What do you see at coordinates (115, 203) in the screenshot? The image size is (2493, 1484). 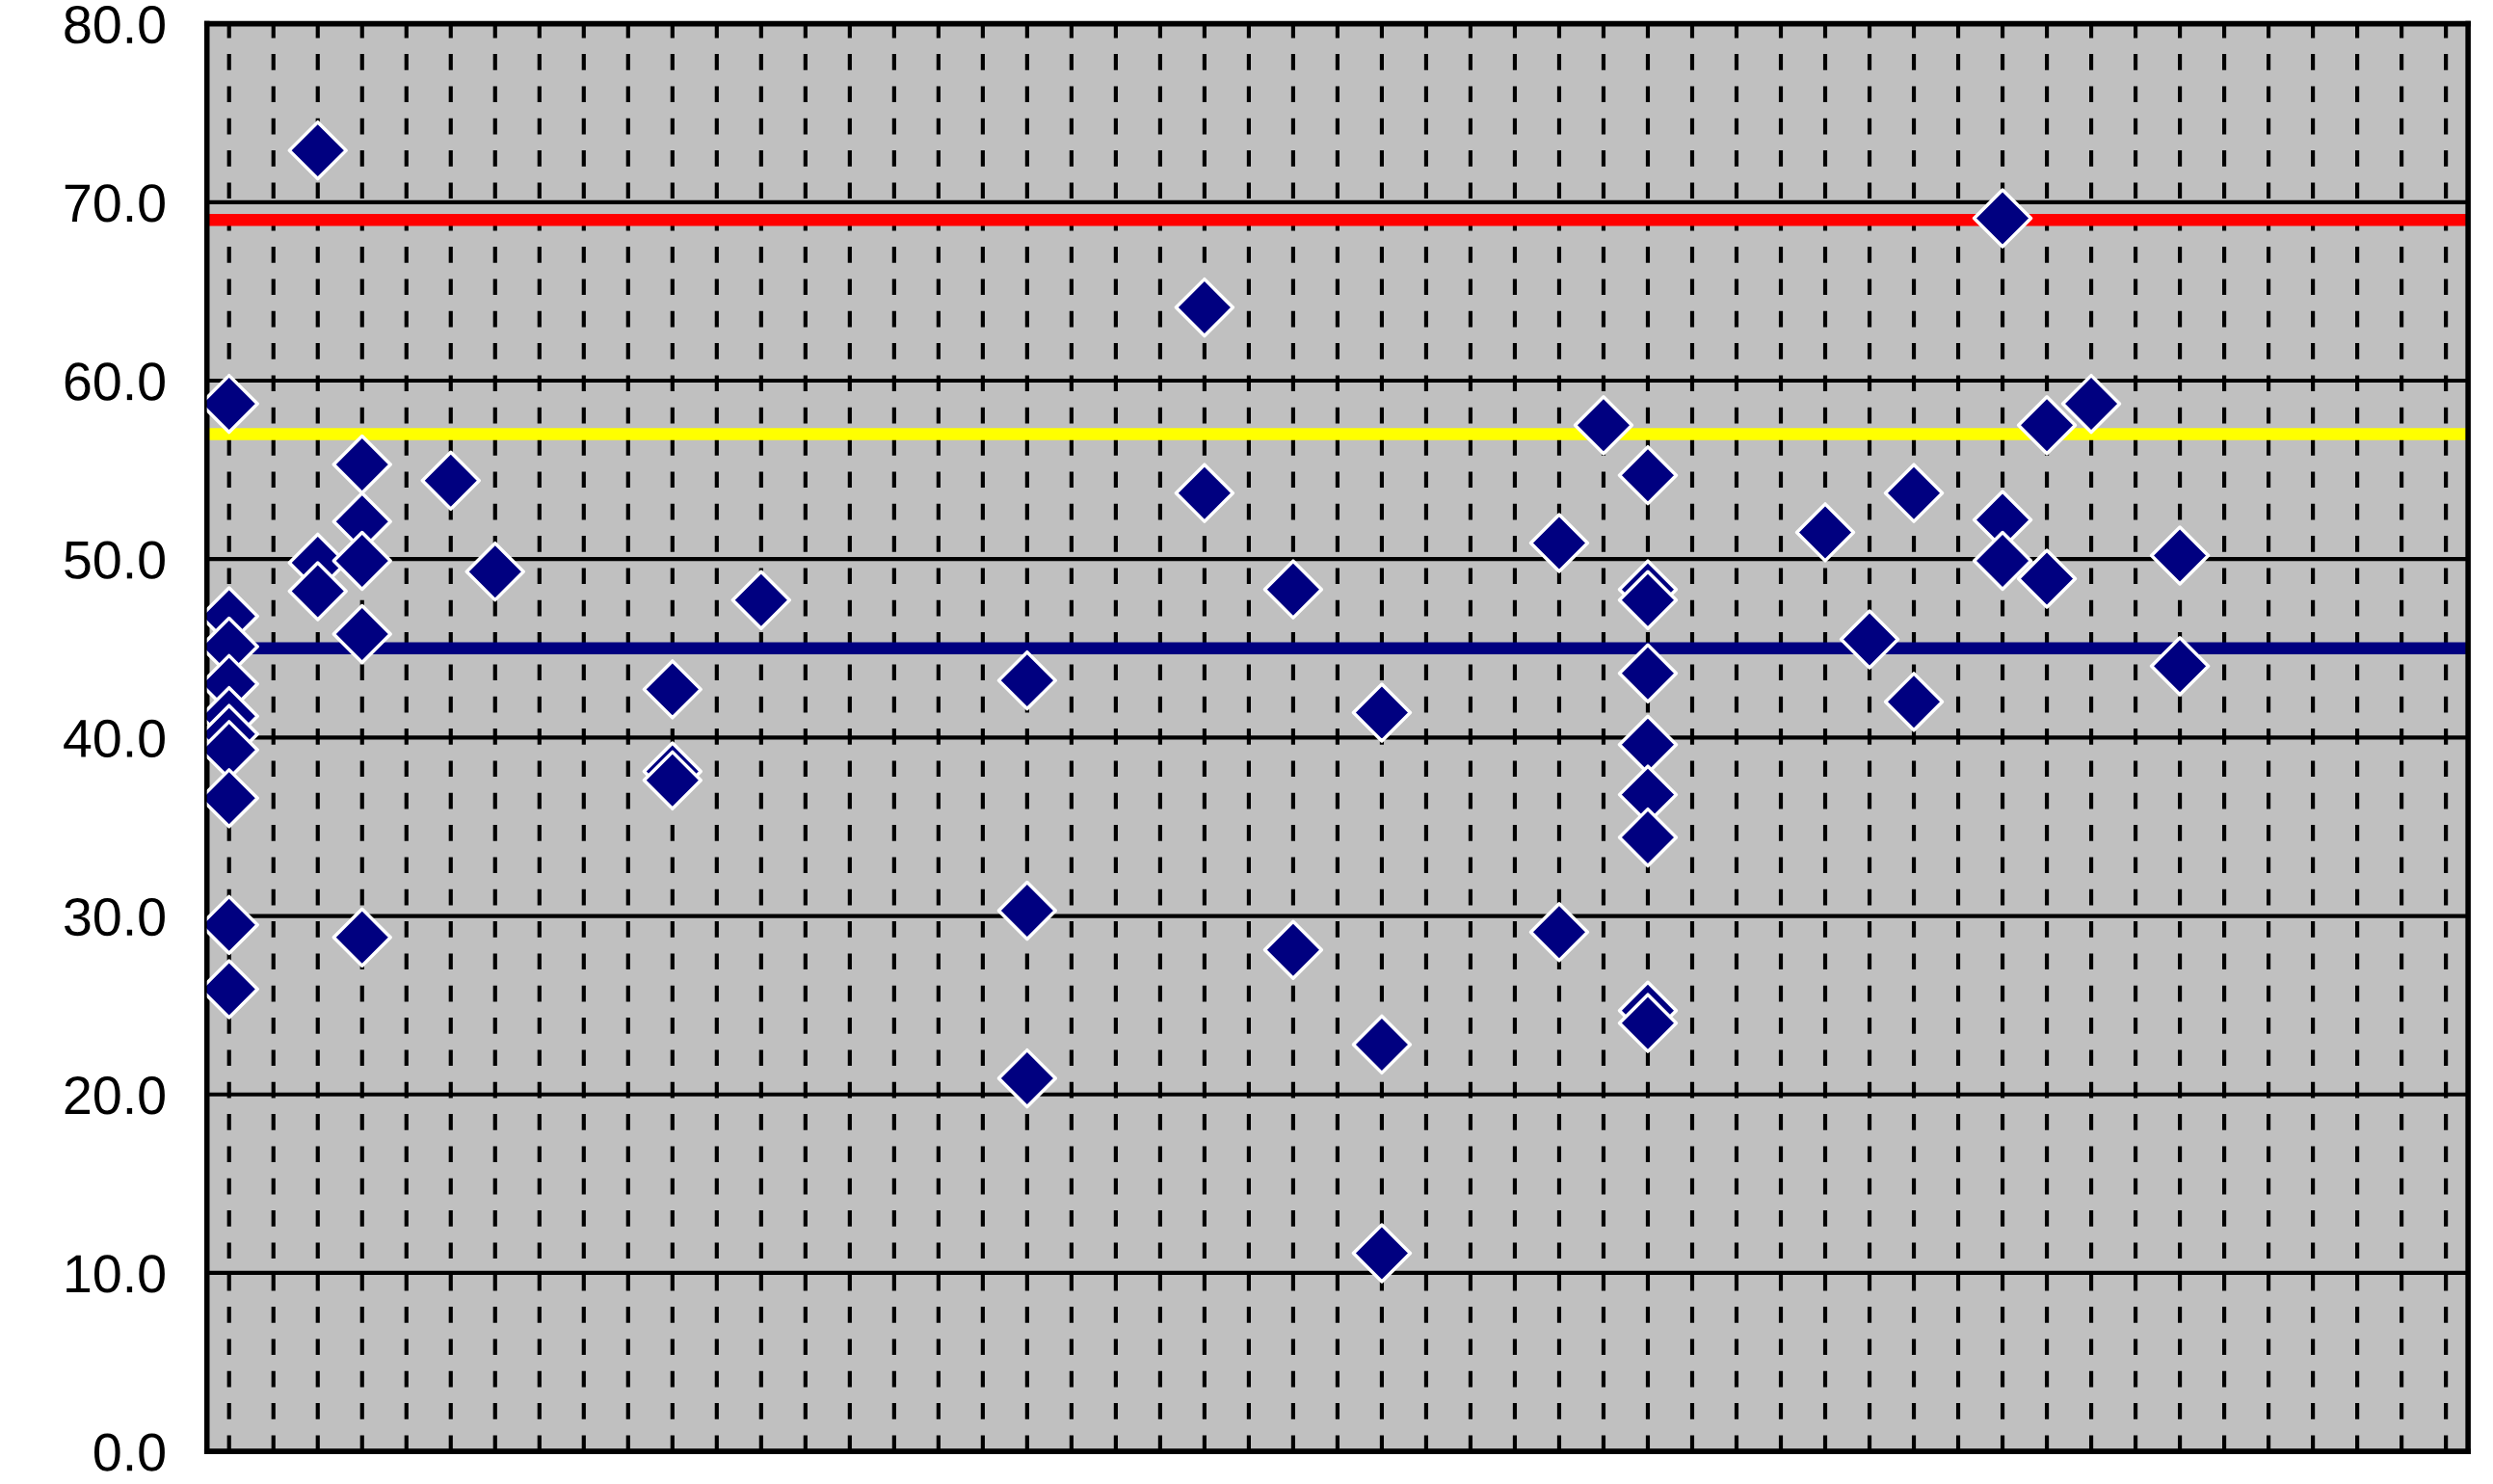 I see `y-tick-label: 70.0` at bounding box center [115, 203].